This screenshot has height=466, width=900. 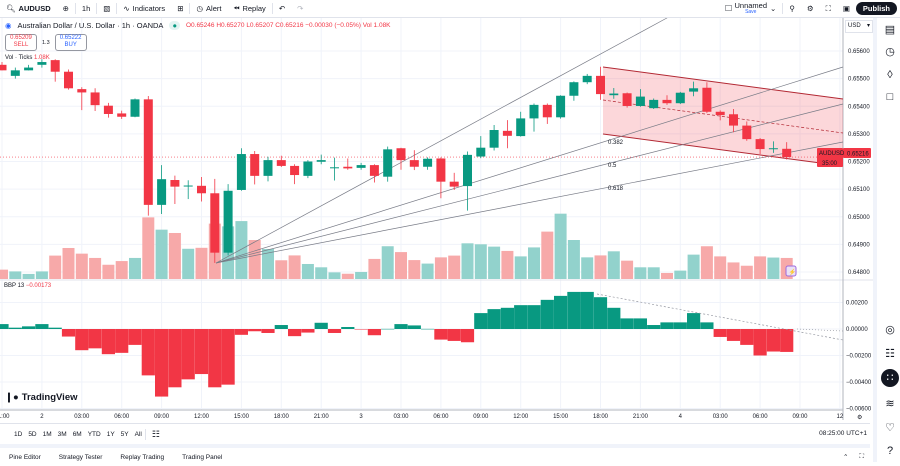 What do you see at coordinates (721, 417) in the screenshot?
I see `time-axis-label: 03:00` at bounding box center [721, 417].